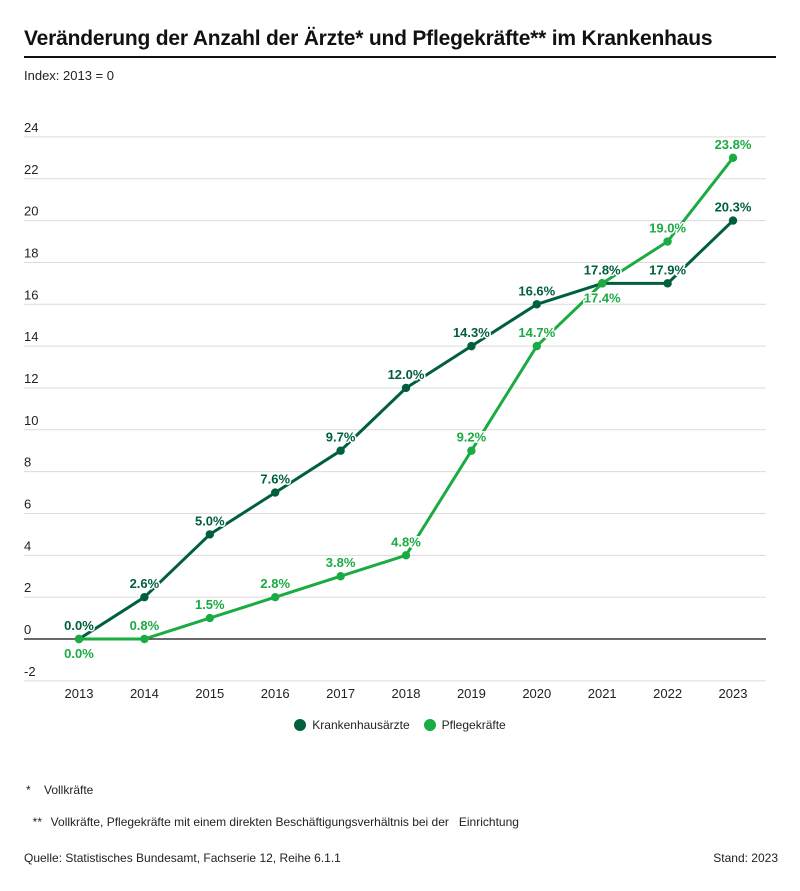 The height and width of the screenshot is (891, 800). What do you see at coordinates (667, 693) in the screenshot?
I see `x-tick-label: 2022` at bounding box center [667, 693].